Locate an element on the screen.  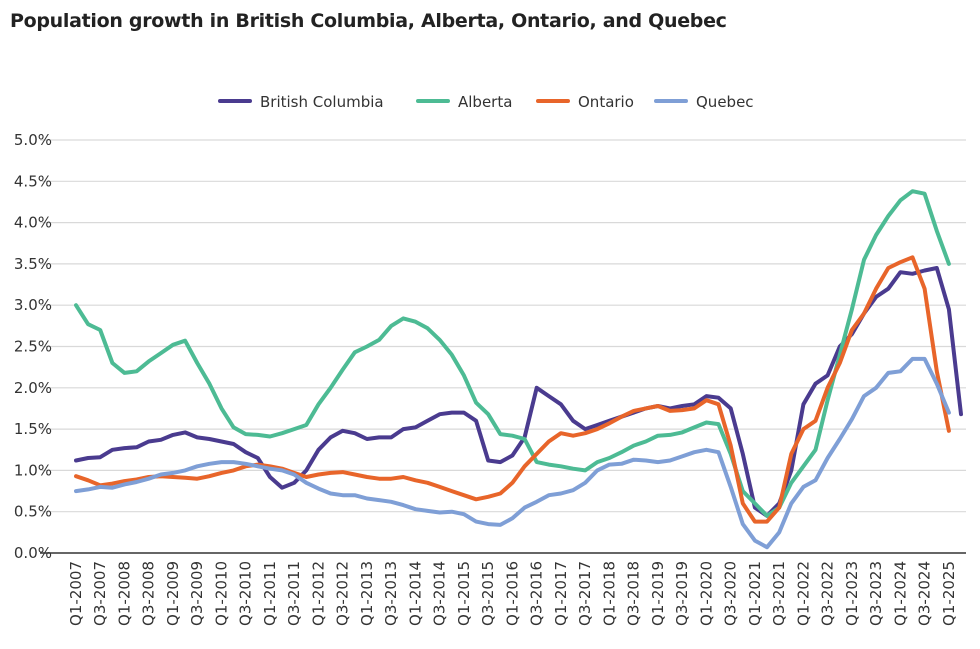
x-tick-label: Q1-2010 is located at coordinates (221, 593).